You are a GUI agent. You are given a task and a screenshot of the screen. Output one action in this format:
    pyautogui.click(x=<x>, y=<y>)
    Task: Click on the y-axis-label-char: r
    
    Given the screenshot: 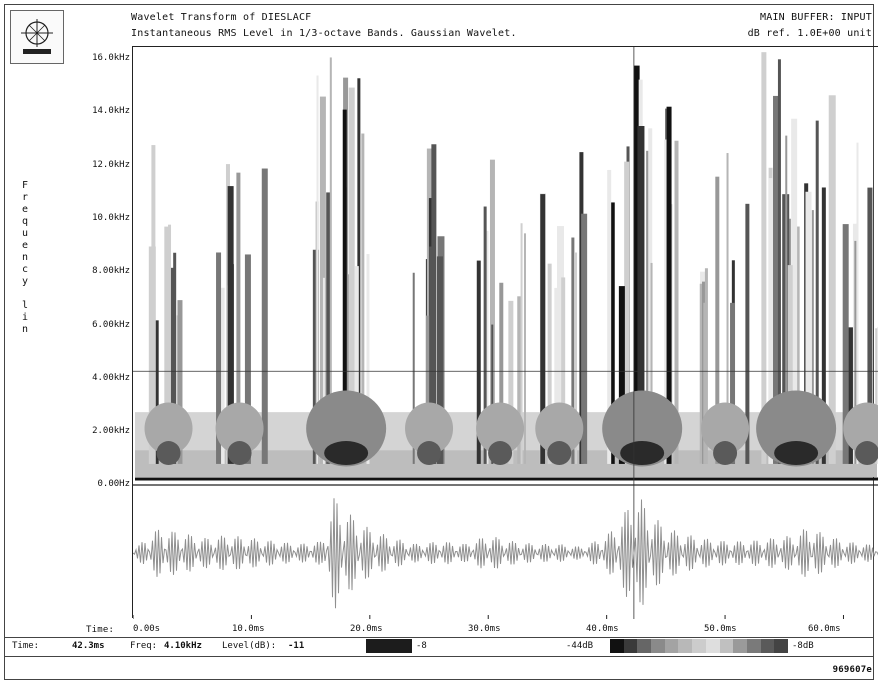 What is the action you would take?
    pyautogui.click(x=25, y=197)
    